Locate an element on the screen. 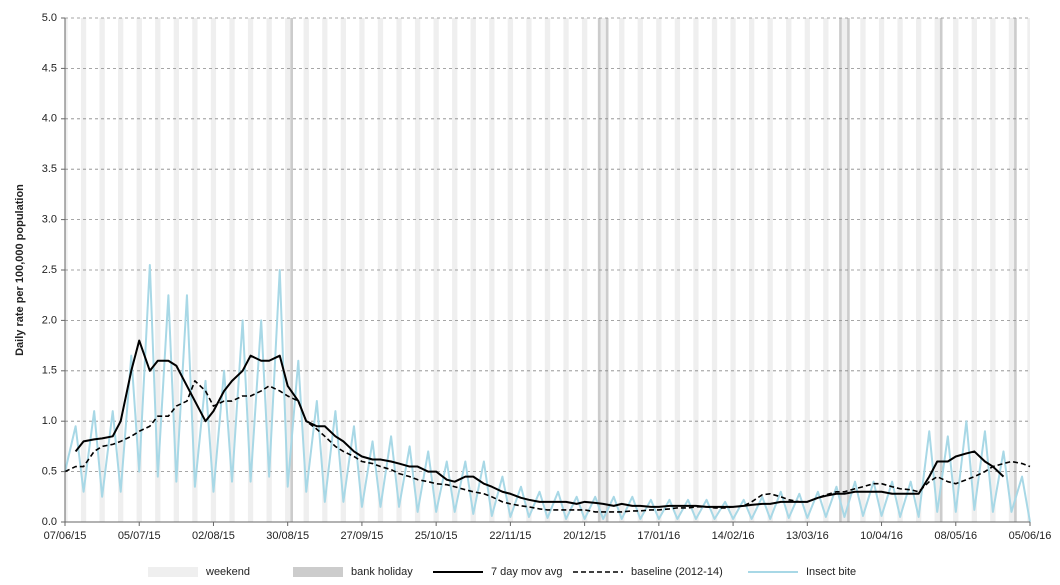  y-tick-label: 4.5 is located at coordinates (49, 68).